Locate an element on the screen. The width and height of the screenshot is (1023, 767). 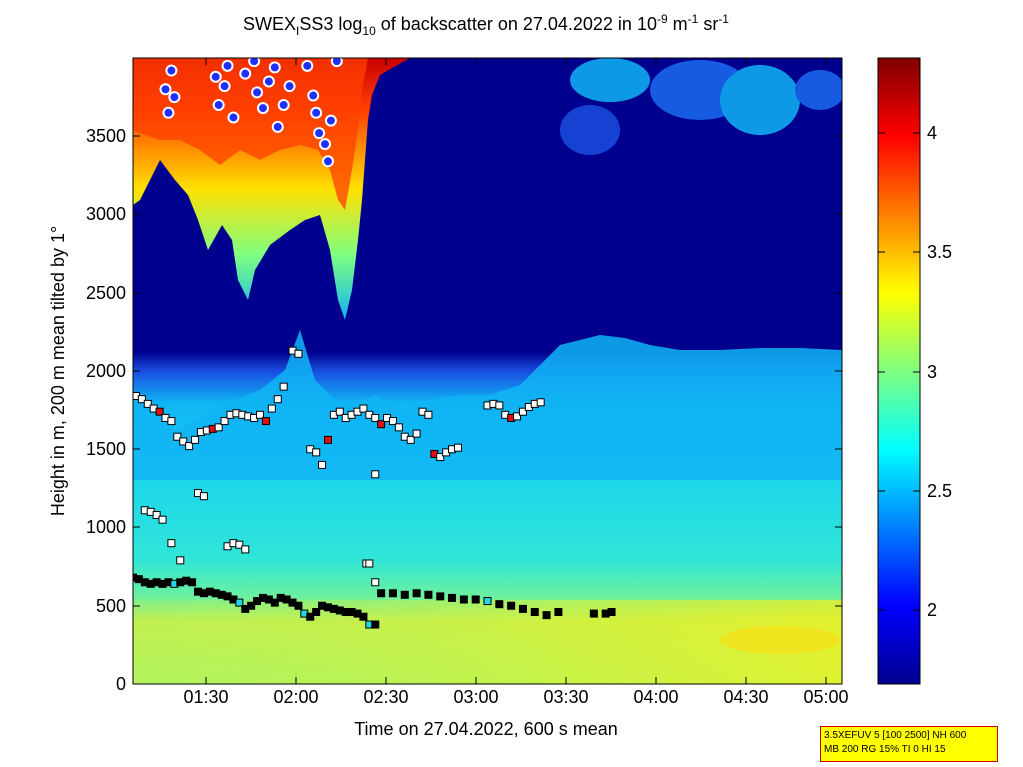
colorbar-tick: 3.5 is located at coordinates (915, 252).